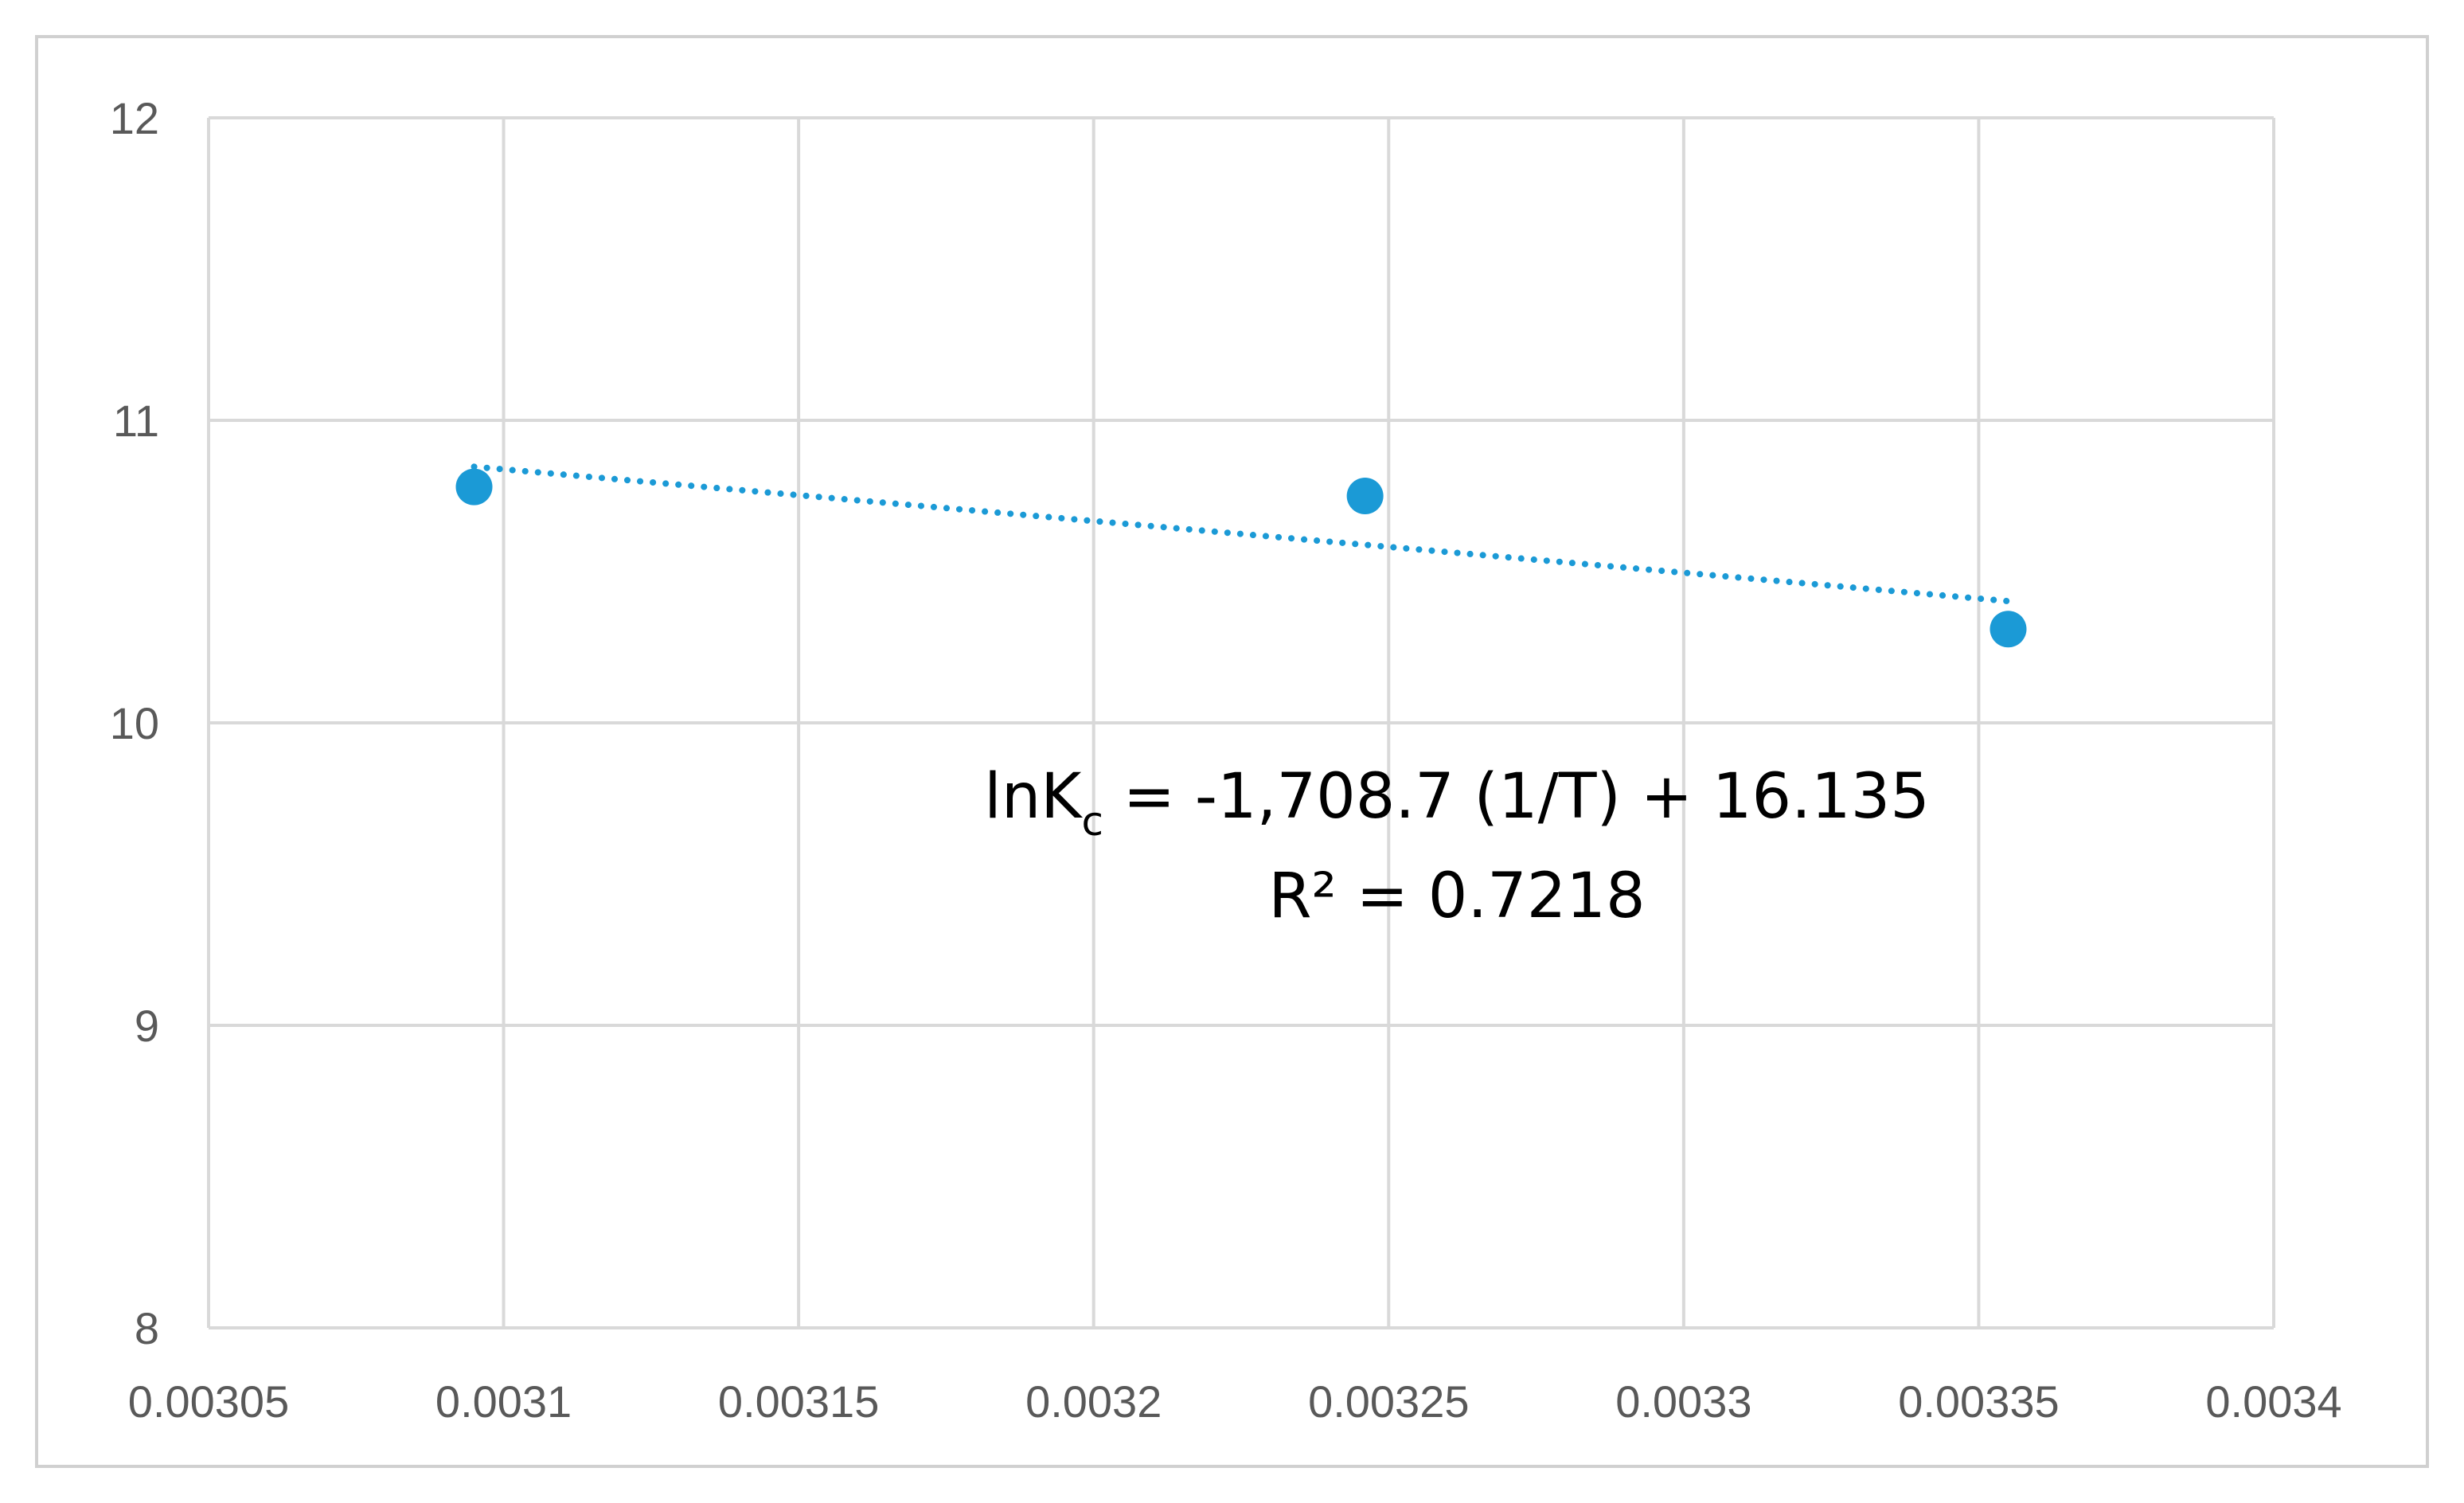  Describe the element at coordinates (135, 118) in the screenshot. I see `y-tick-label: 12` at that location.